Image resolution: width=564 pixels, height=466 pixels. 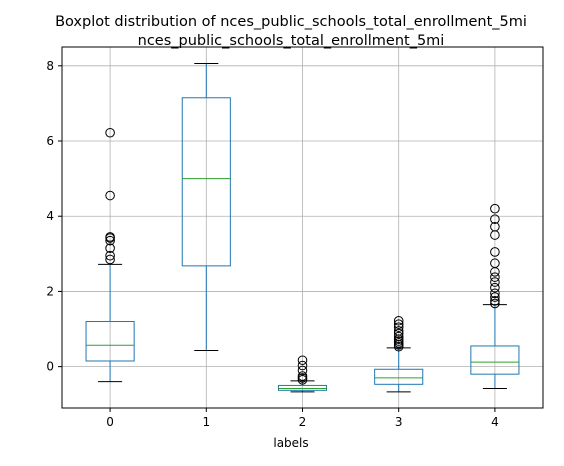 I want to click on x-tick-label: 1, so click(x=206, y=422).